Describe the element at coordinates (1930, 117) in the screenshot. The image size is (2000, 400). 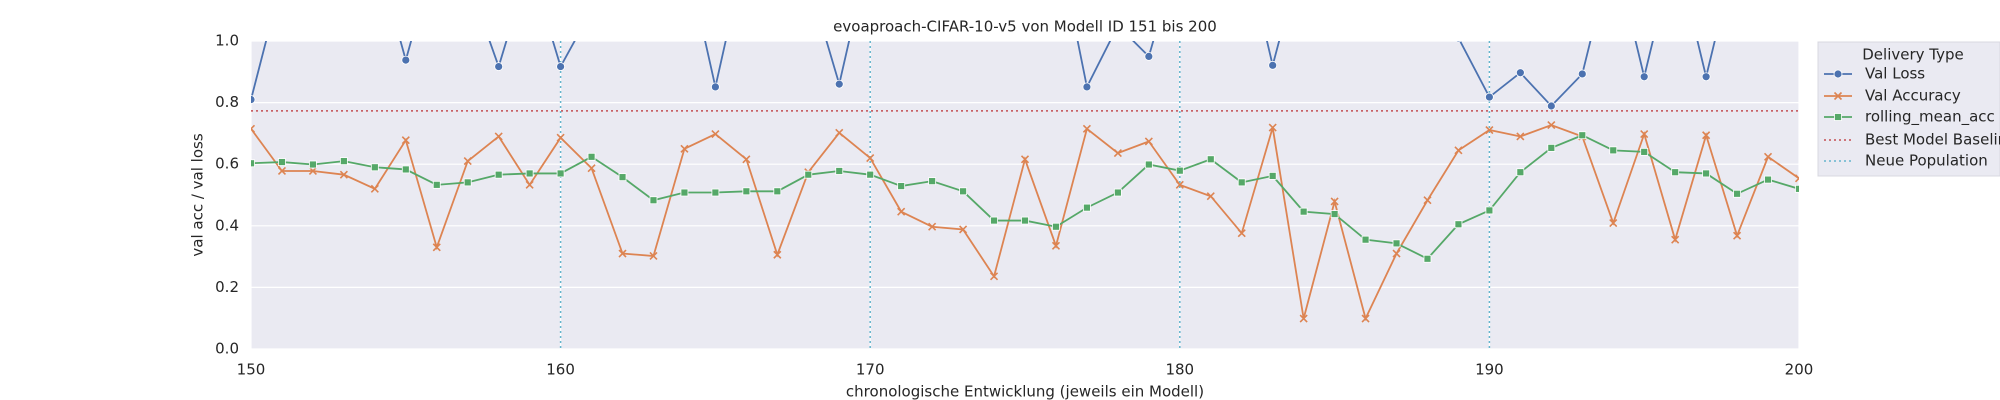
I see `legend-label: rolling_mean_acc` at that location.